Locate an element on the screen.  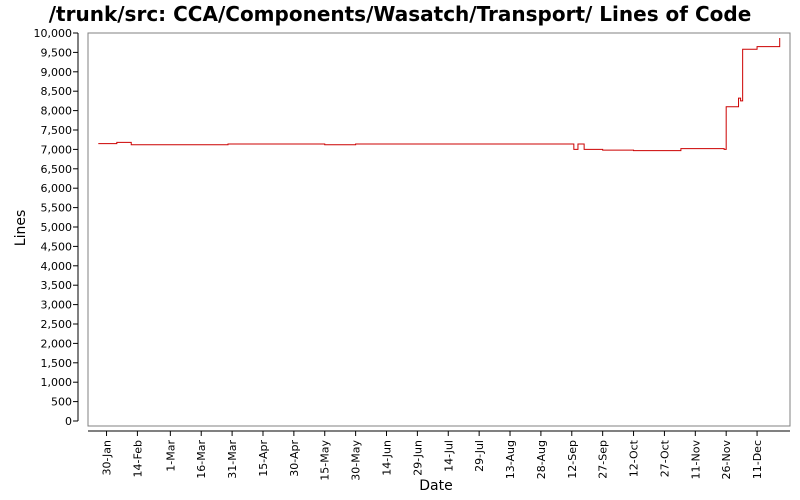
y-axis-label: Lines is located at coordinates (21, 228).